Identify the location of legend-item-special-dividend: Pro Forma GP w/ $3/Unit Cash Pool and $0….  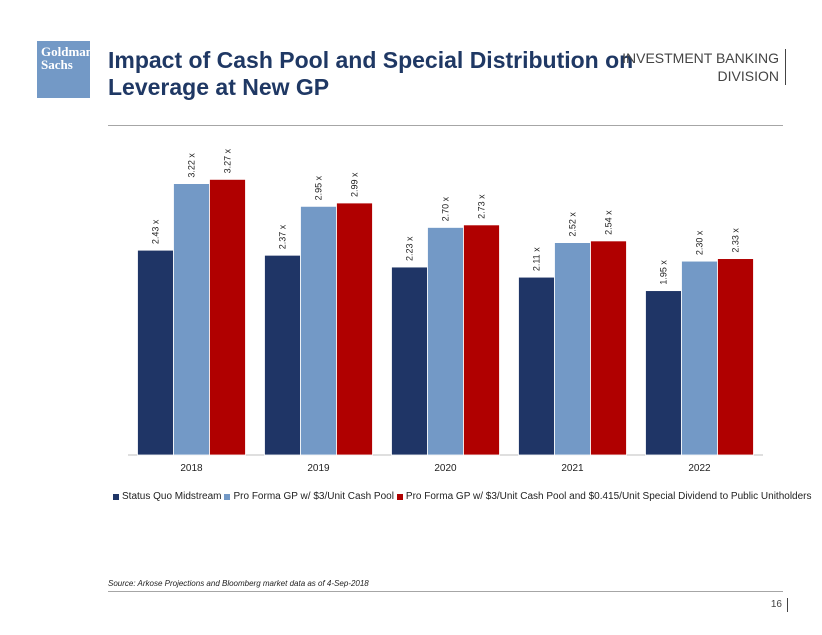
(604, 496).